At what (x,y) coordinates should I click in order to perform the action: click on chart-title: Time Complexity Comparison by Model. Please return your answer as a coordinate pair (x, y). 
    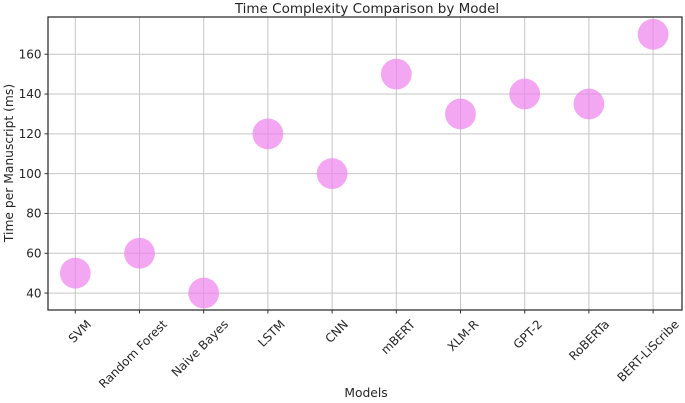
    Looking at the image, I should click on (366, 9).